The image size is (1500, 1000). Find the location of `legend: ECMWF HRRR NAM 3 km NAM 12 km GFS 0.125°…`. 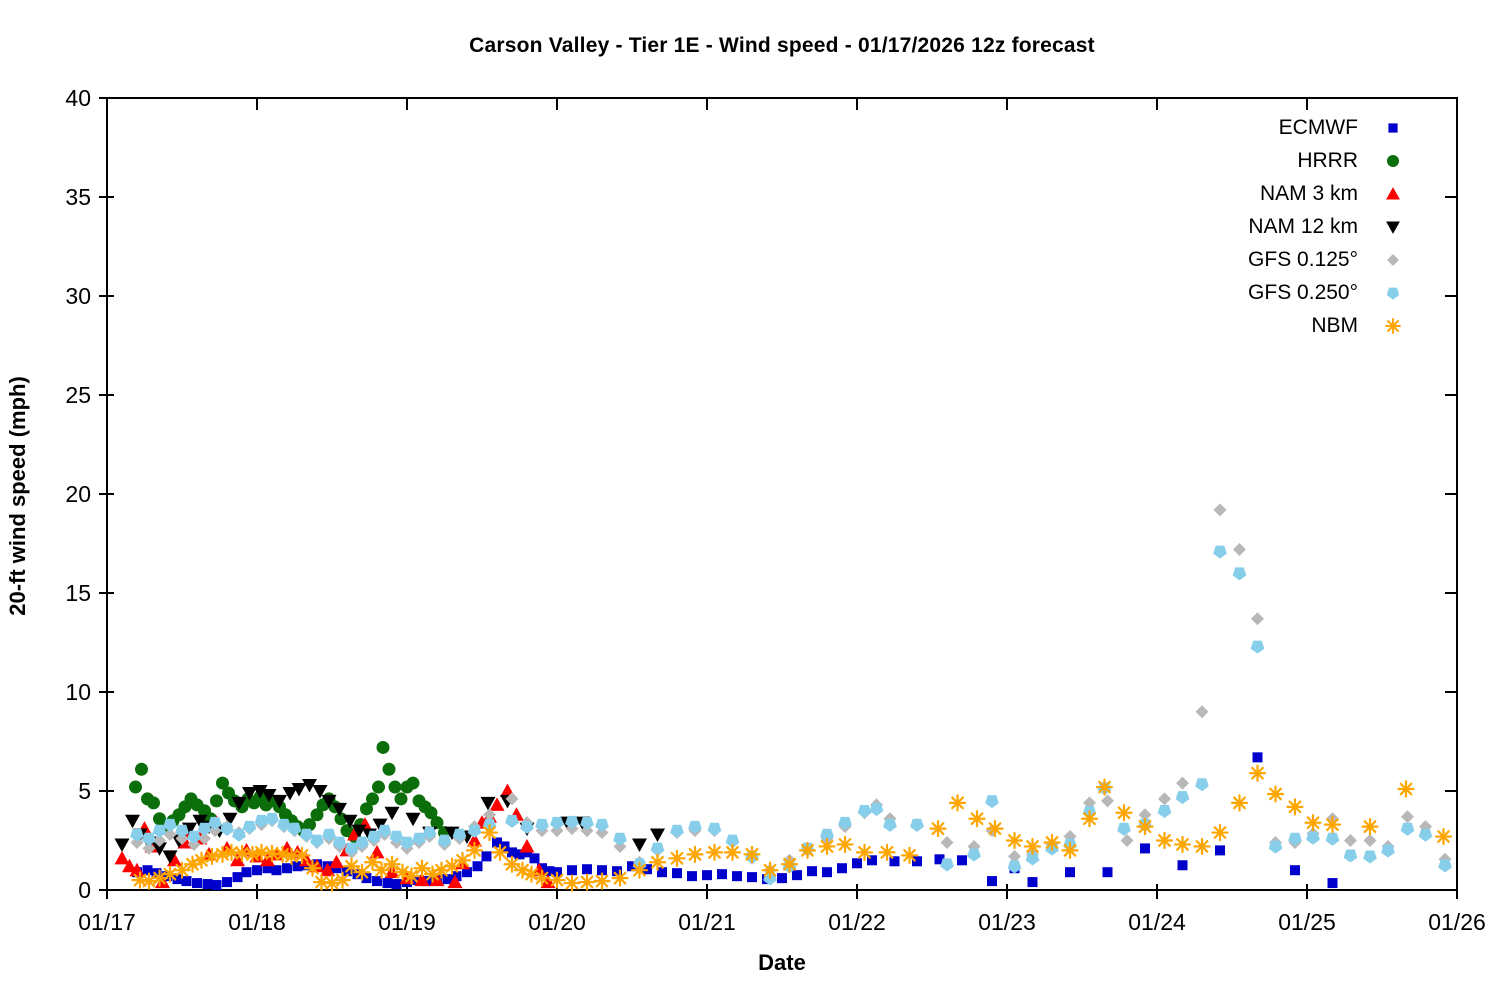

legend: ECMWF HRRR NAM 3 km NAM 12 km GFS 0.125°… is located at coordinates (1203, 226).